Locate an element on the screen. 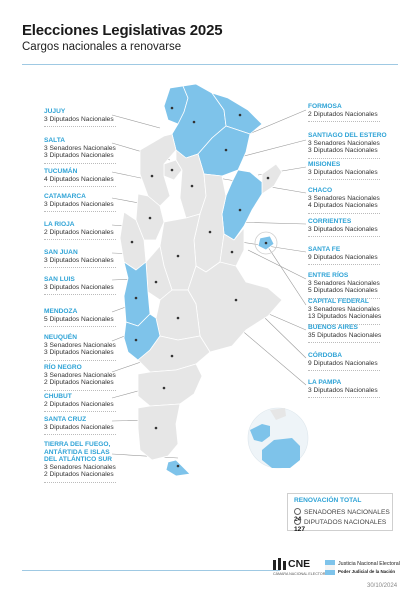 The image size is (420, 594). cne-logo-text: CNE is located at coordinates (299, 564).